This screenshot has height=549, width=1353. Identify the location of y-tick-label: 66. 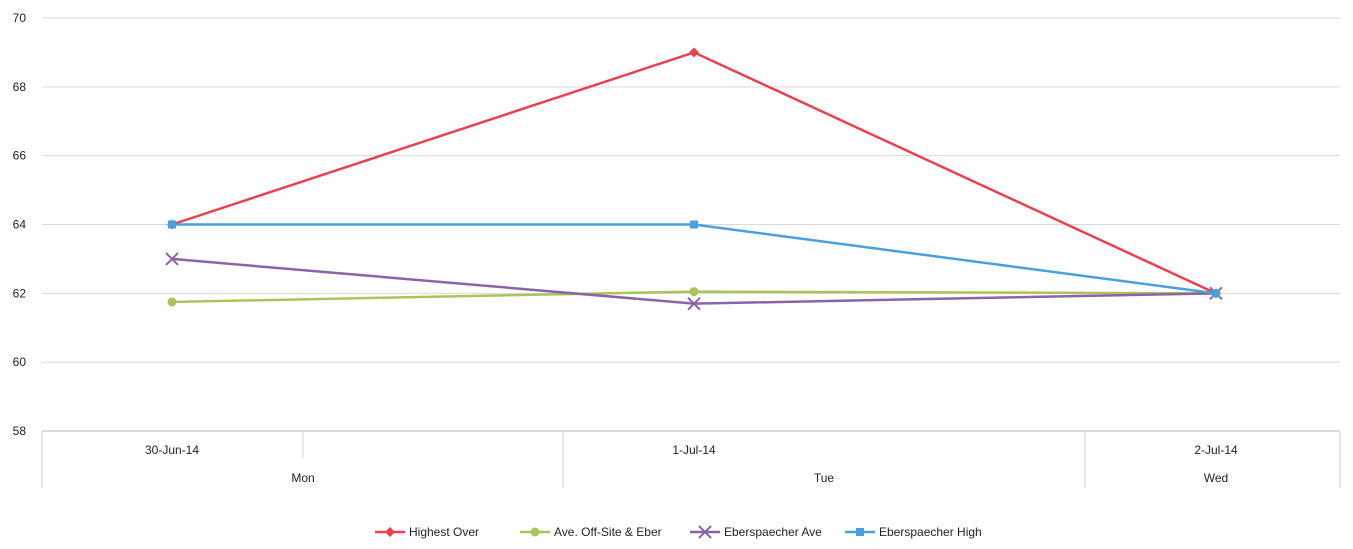
(20, 156).